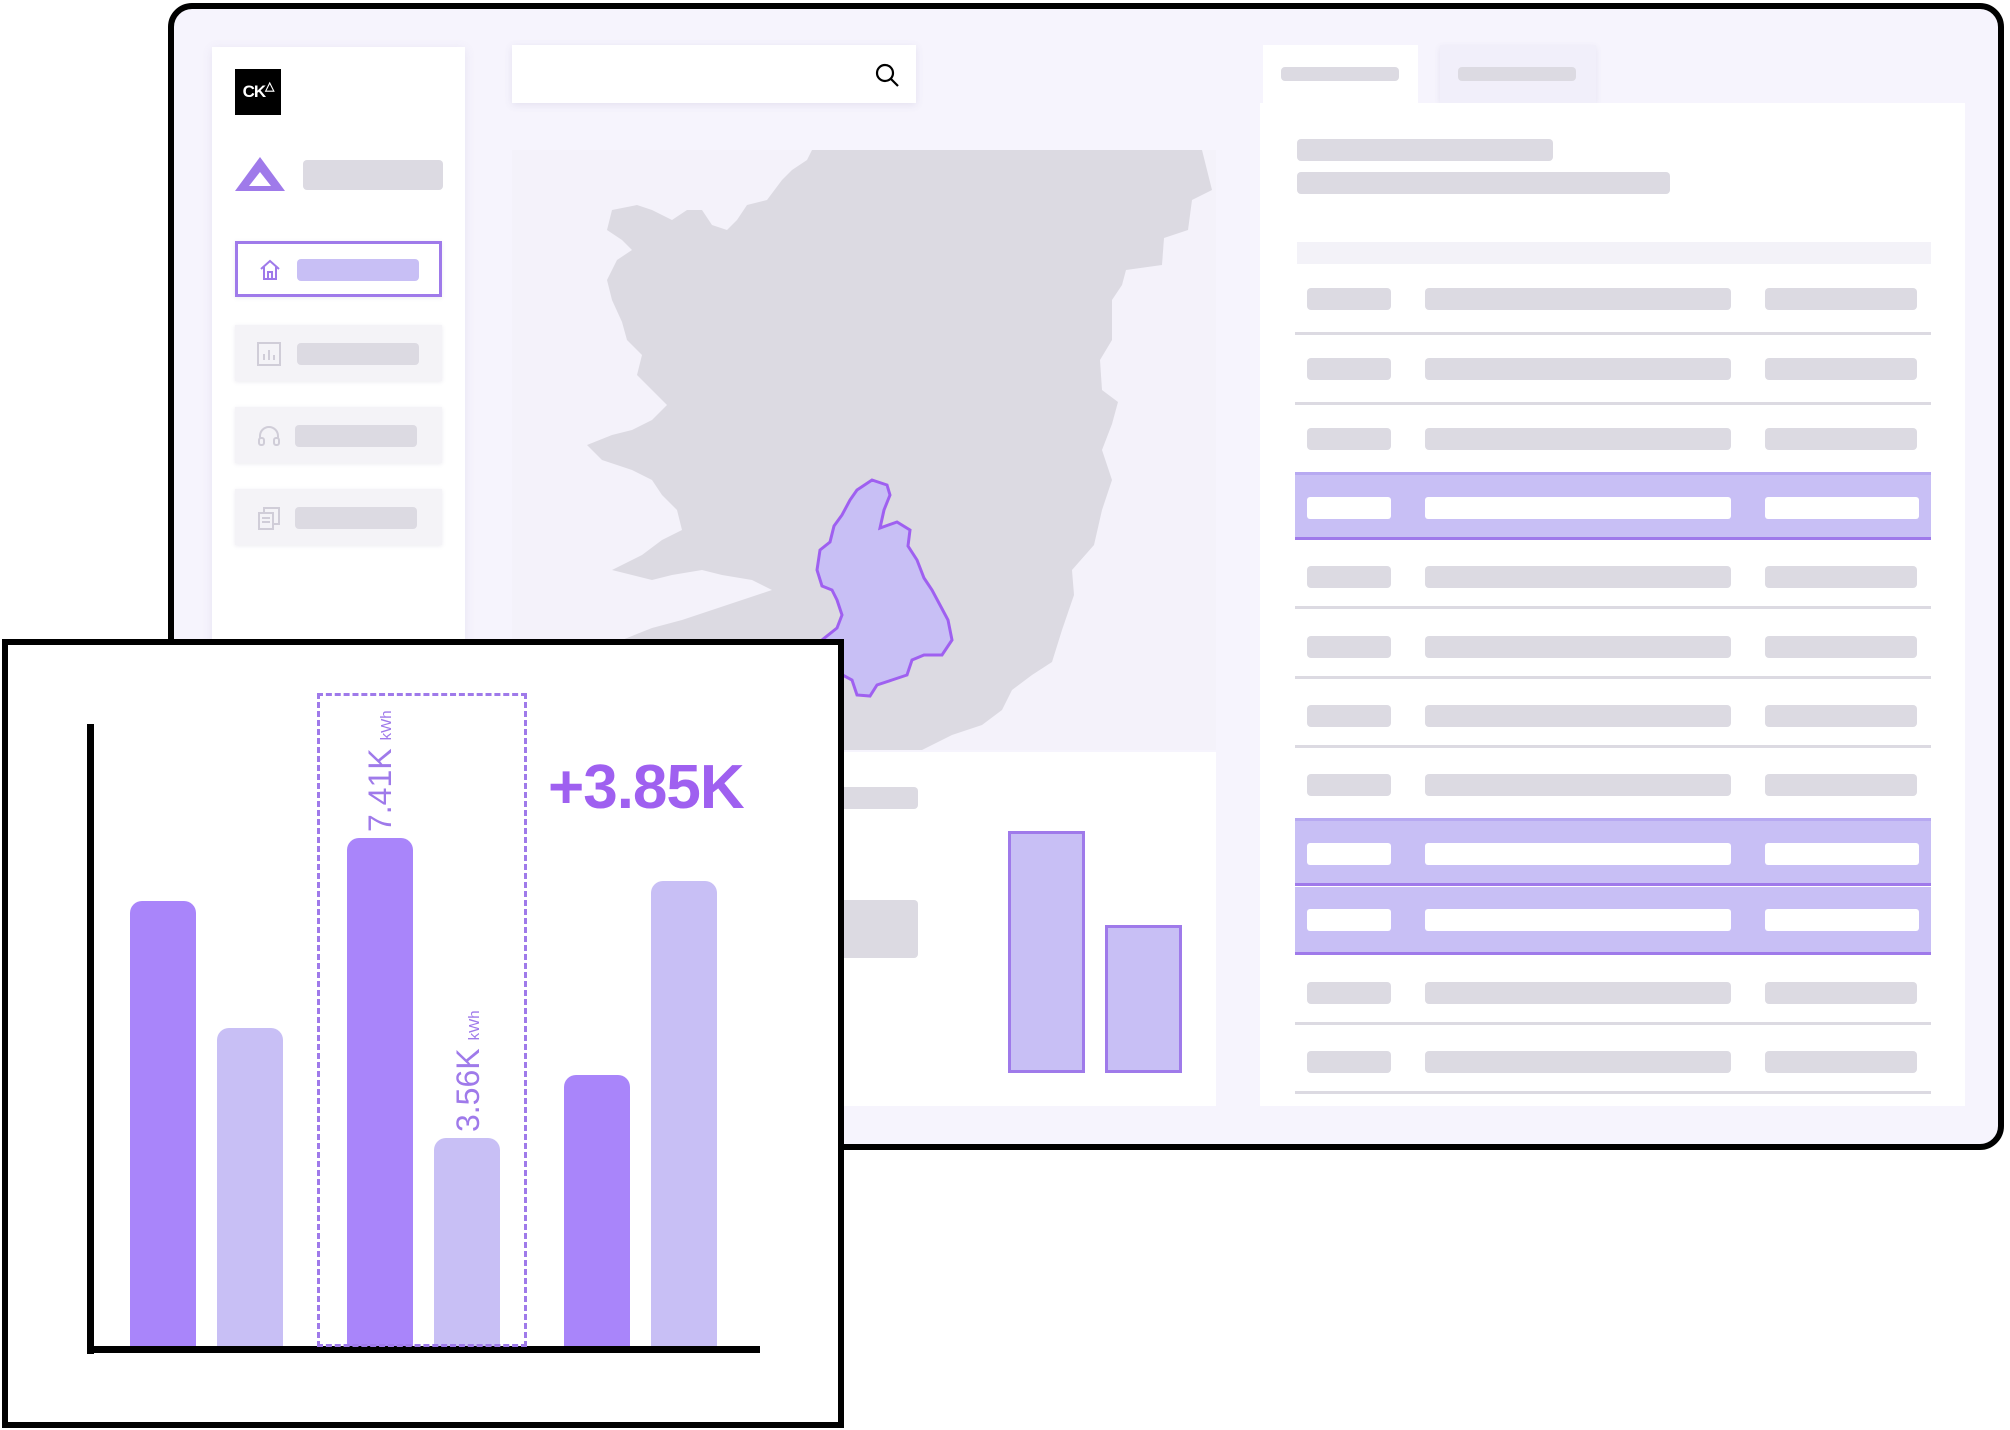 Image resolution: width=2010 pixels, height=1430 pixels. What do you see at coordinates (90, 1039) in the screenshot?
I see `chart-y-axis` at bounding box center [90, 1039].